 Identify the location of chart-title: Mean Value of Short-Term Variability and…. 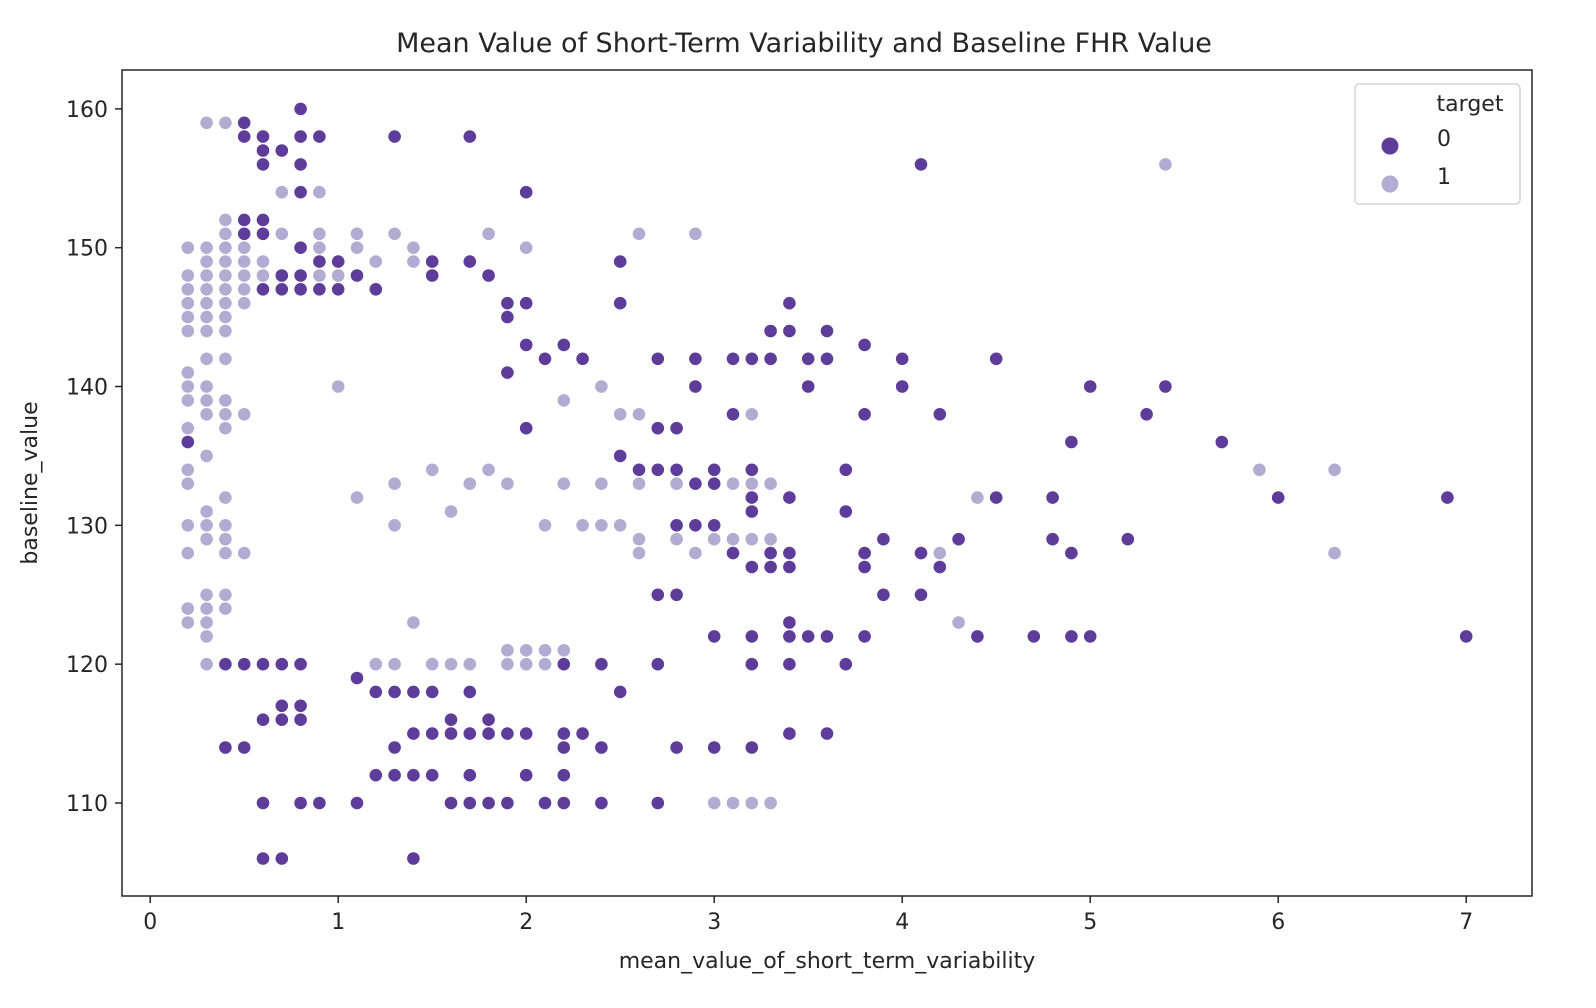
(804, 43).